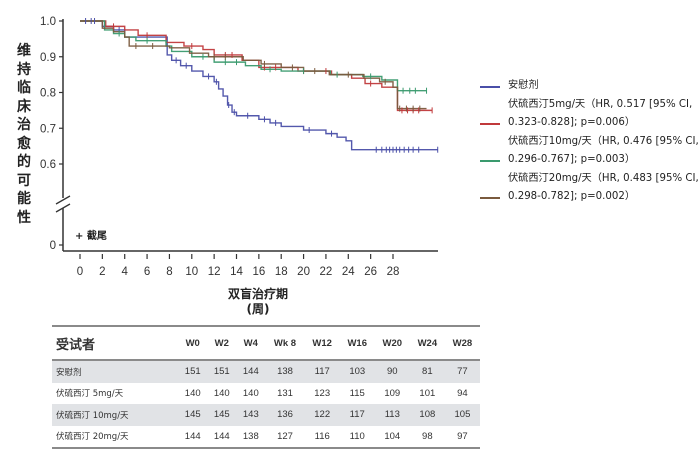 The width and height of the screenshot is (700, 451). What do you see at coordinates (392, 371) in the screenshot?
I see `risk-table-cell: 90` at bounding box center [392, 371].